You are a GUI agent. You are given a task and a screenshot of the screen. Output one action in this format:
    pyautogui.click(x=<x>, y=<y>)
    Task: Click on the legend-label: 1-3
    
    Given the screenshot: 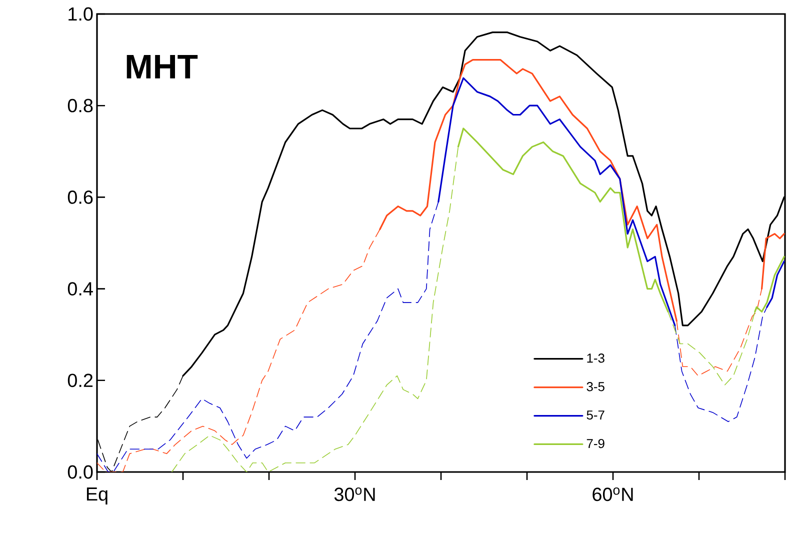 What is the action you would take?
    pyautogui.click(x=595, y=358)
    